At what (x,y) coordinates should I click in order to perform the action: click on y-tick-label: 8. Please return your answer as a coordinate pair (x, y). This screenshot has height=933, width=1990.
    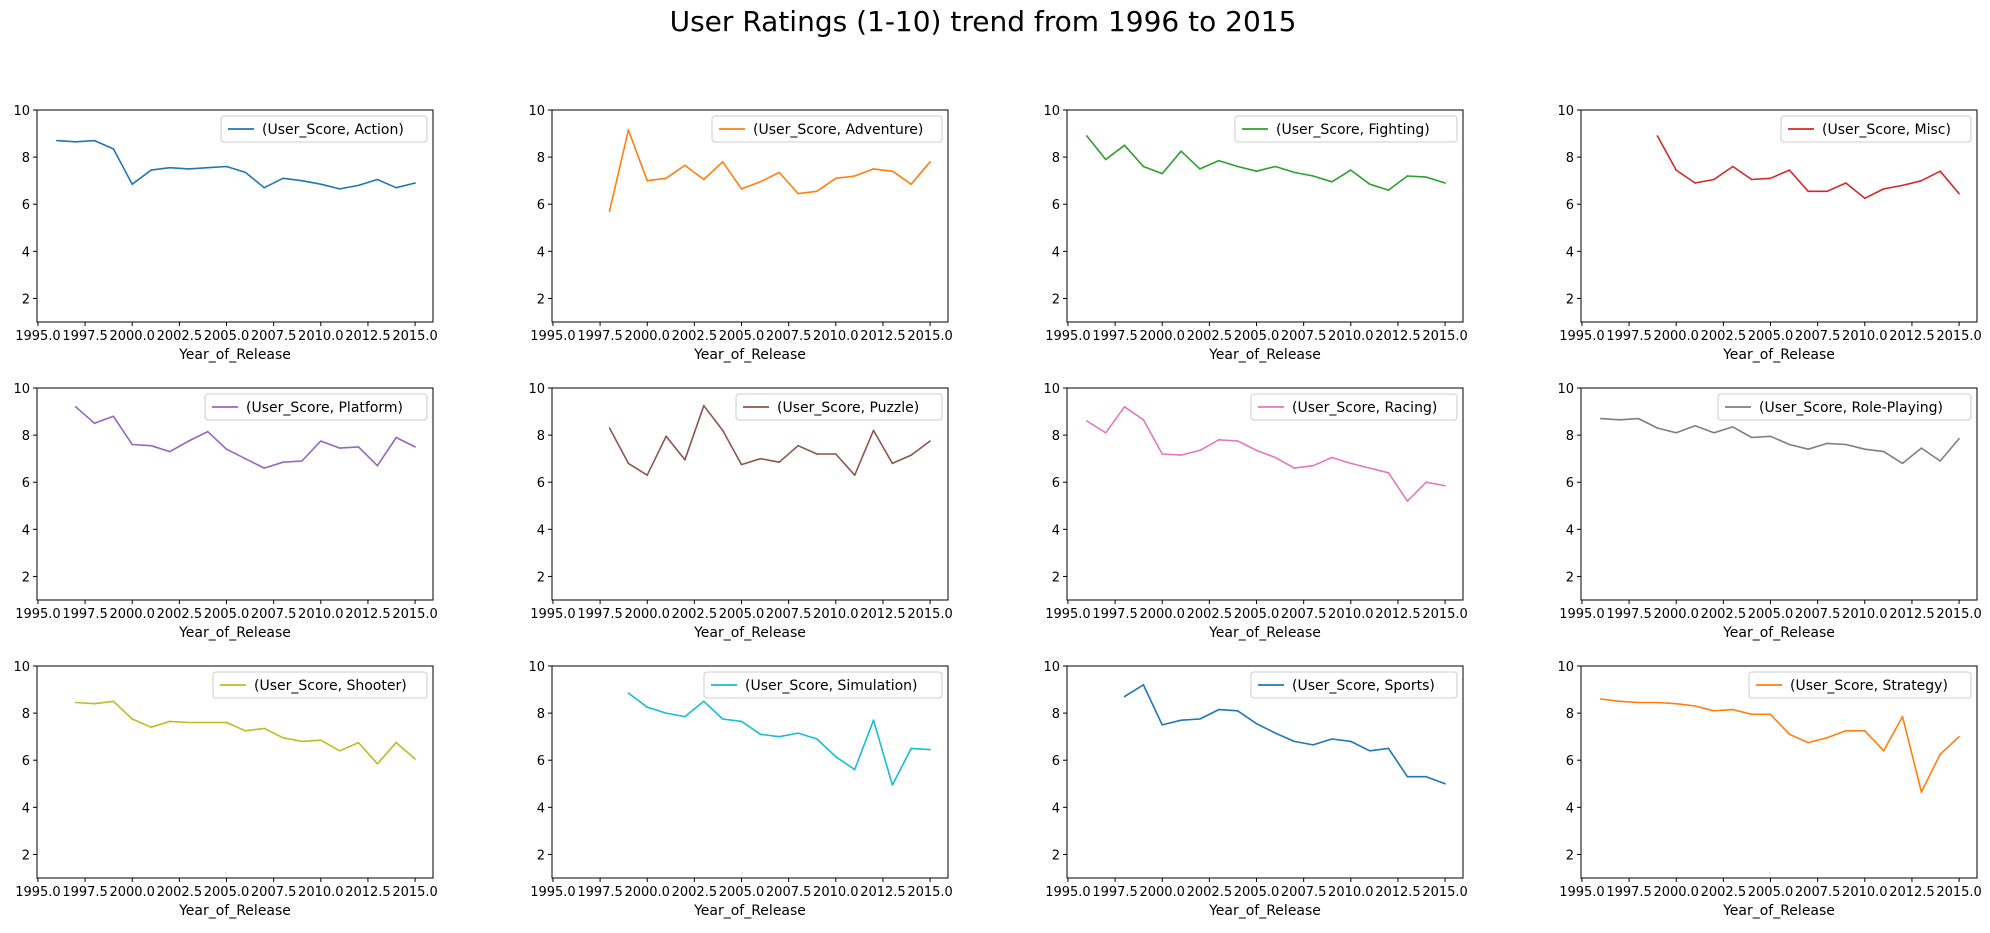
    Looking at the image, I should click on (541, 714).